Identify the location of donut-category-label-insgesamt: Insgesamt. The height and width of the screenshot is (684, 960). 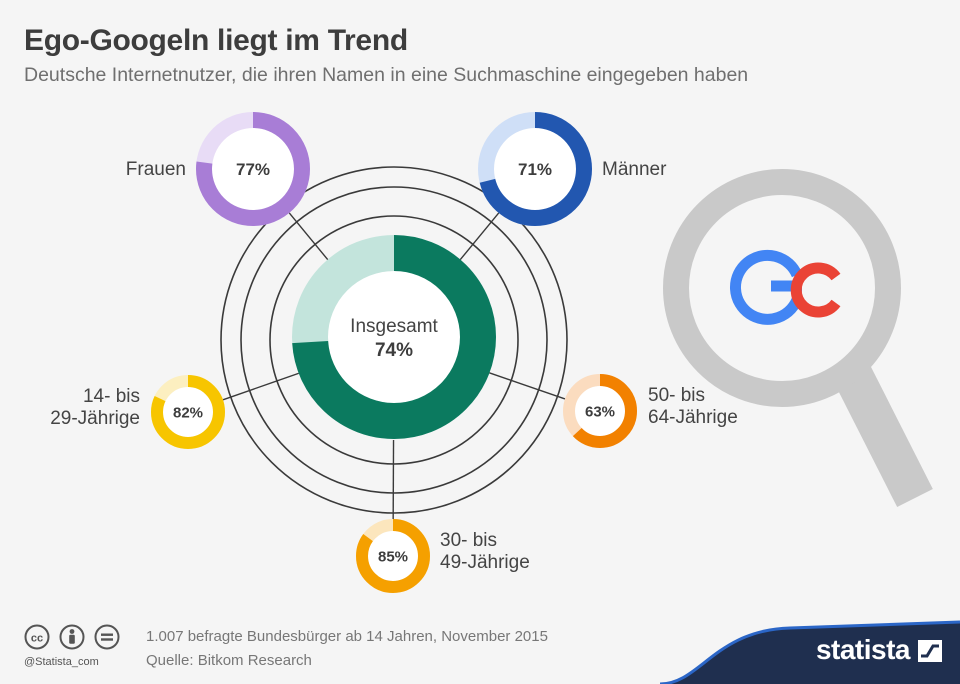
(394, 326).